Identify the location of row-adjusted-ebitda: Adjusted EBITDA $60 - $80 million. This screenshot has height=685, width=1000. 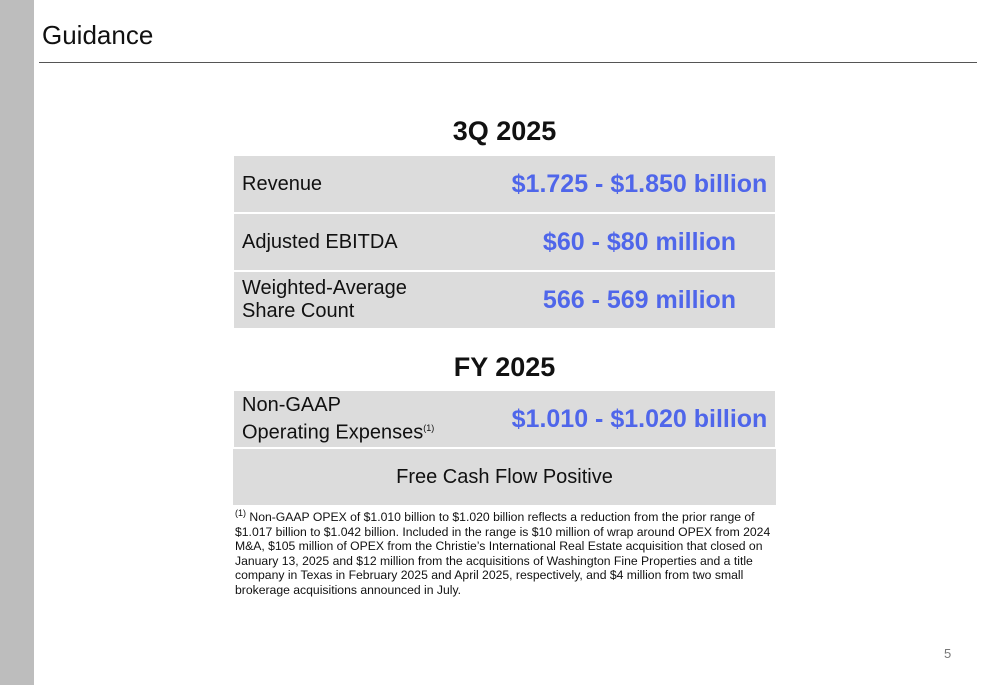
(504, 242).